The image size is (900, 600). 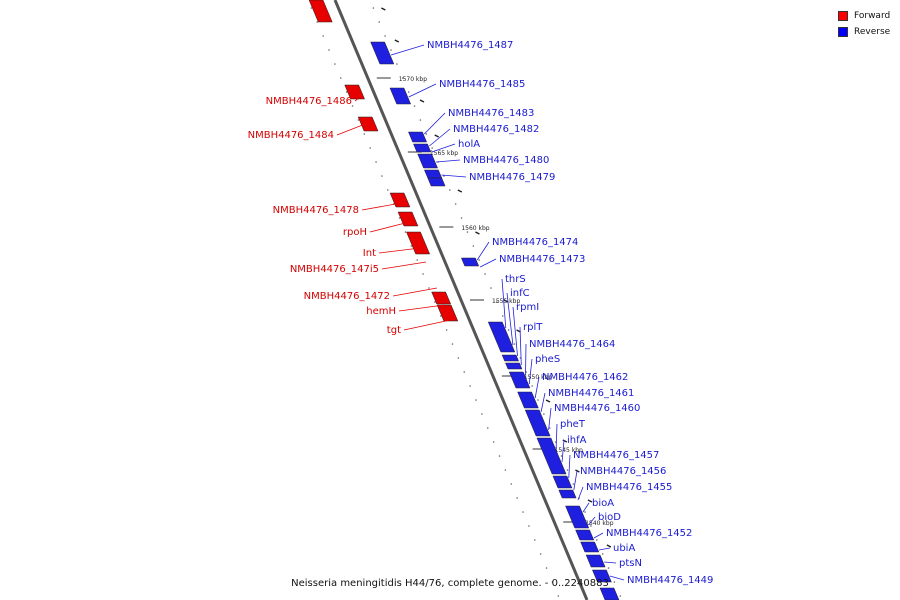 What do you see at coordinates (630, 563) in the screenshot?
I see `reverse-gene-label: ptsN` at bounding box center [630, 563].